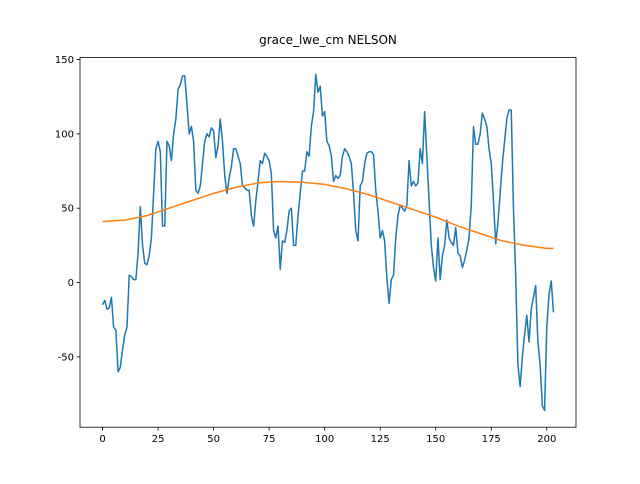 This screenshot has height=484, width=640. Describe the element at coordinates (324, 439) in the screenshot. I see `x-tick-label: 100` at that location.